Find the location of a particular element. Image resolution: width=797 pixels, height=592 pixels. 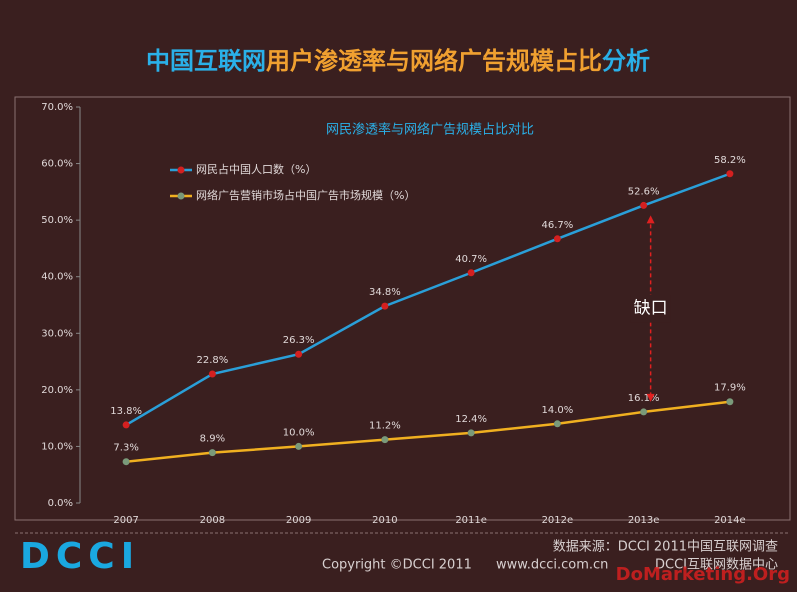

y-tick-label: 40.0% is located at coordinates (57, 277).